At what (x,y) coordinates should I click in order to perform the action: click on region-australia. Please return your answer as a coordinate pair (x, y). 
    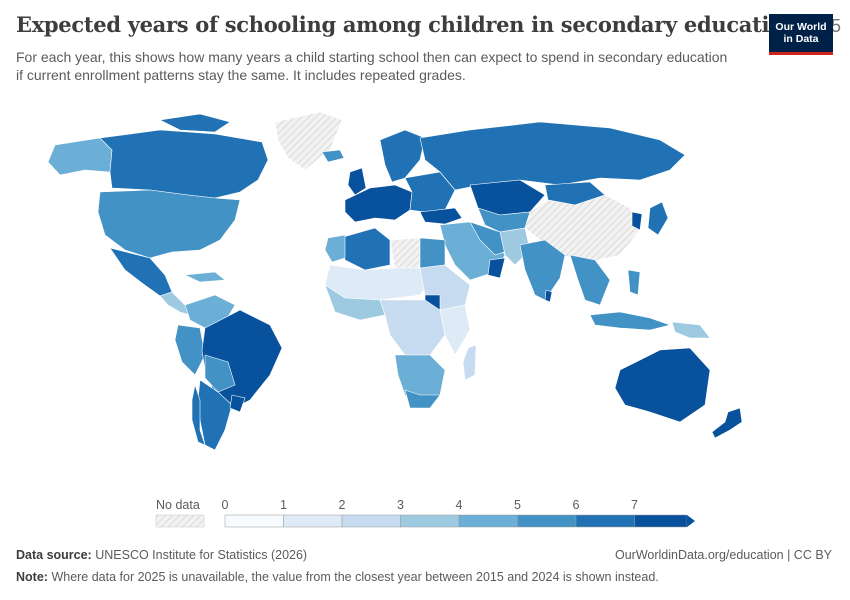
    Looking at the image, I should click on (662, 385).